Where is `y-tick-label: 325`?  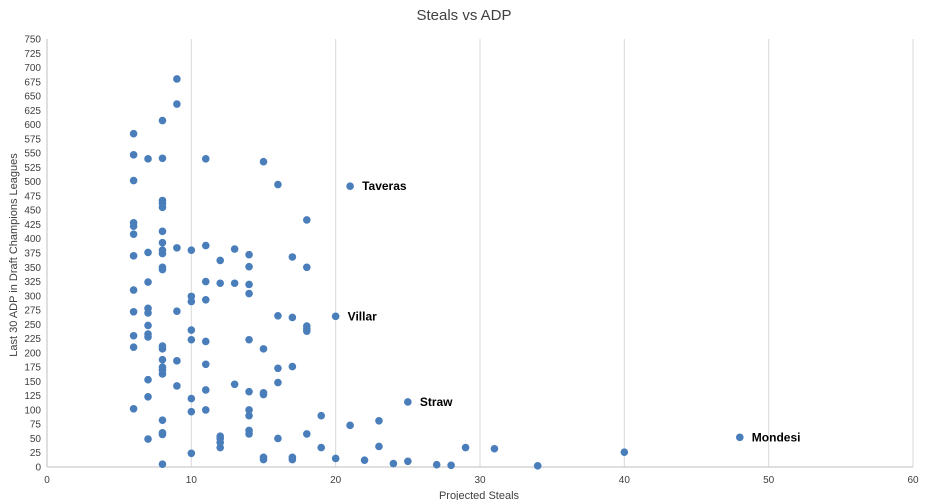
y-tick-label: 325 is located at coordinates (32, 282).